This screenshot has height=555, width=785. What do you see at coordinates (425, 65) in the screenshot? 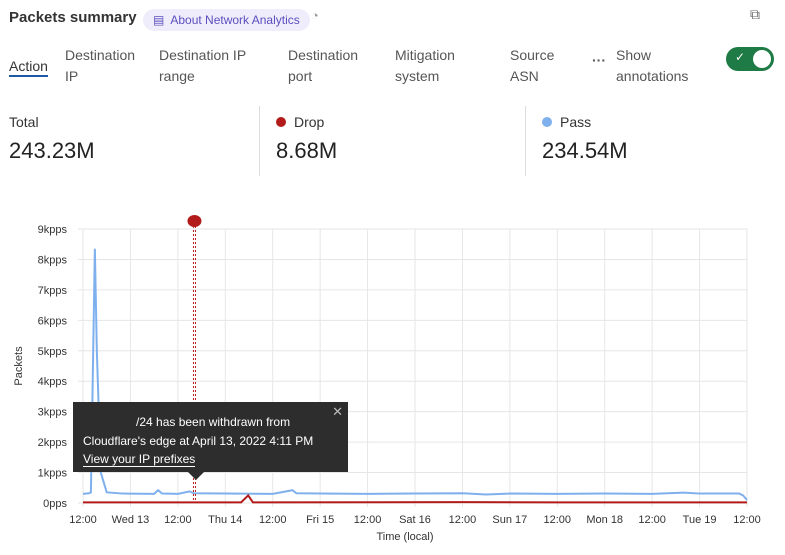
I see `tab-mitigation-system: Mitigation system` at bounding box center [425, 65].